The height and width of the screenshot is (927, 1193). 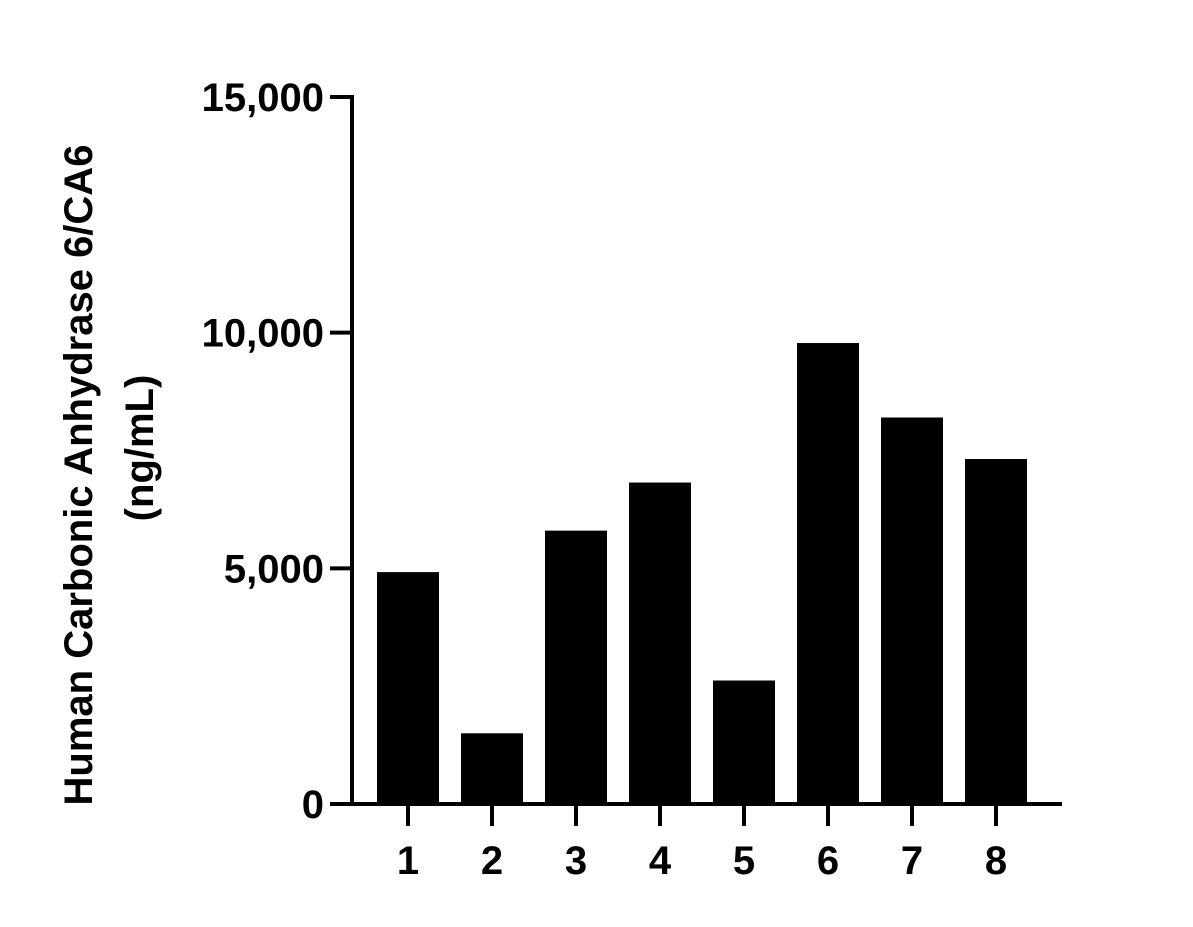 What do you see at coordinates (492, 861) in the screenshot?
I see `x-tick-label: 2` at bounding box center [492, 861].